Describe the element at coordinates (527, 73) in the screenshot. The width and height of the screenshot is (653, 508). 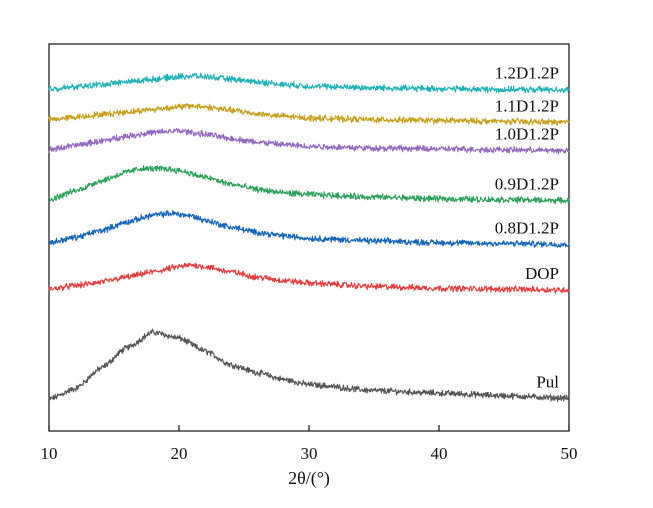
I see `series-label: 1.2D1.2P` at that location.